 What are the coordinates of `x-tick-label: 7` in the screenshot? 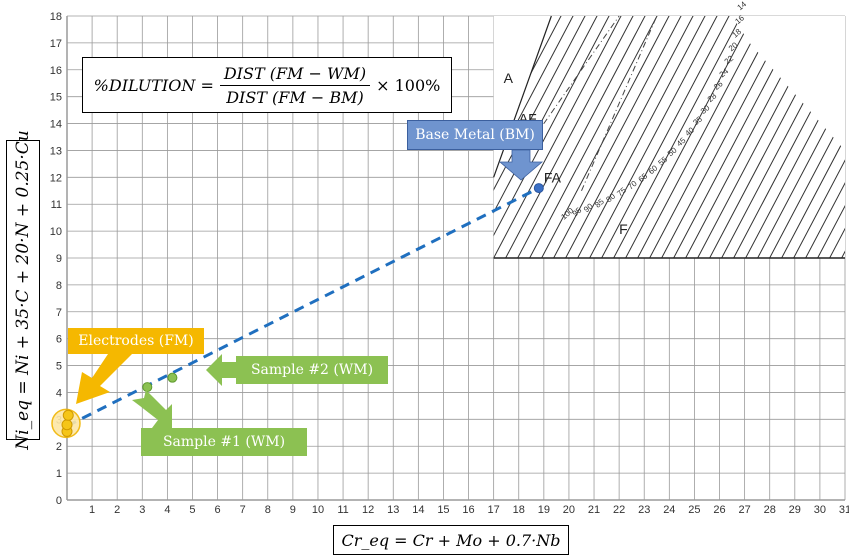 It's located at (243, 510).